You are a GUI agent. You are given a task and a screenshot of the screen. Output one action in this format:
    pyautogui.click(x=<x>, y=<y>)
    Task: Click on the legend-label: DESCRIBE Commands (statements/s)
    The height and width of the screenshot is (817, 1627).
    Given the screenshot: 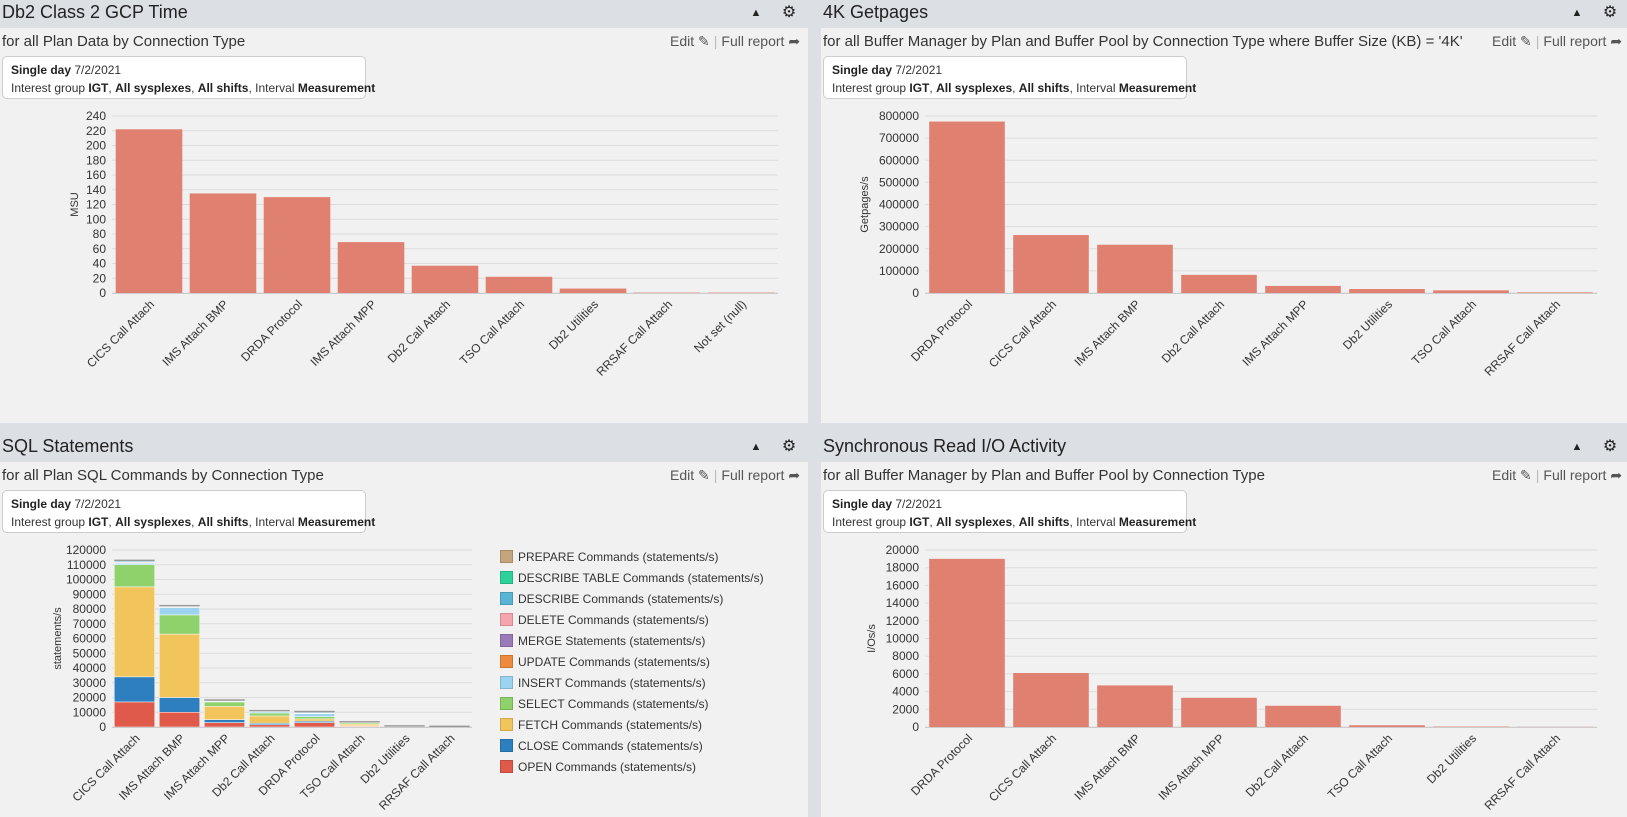 What is the action you would take?
    pyautogui.click(x=621, y=598)
    